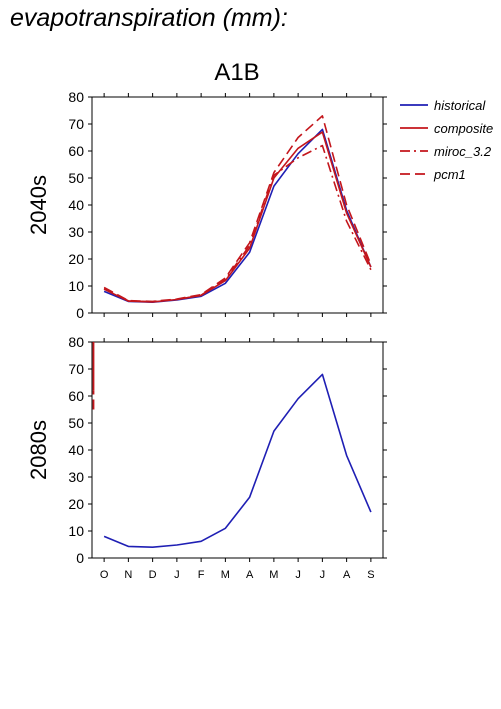 The width and height of the screenshot is (501, 709). What do you see at coordinates (149, 18) in the screenshot?
I see `page-title: evapotranspiration (mm):` at bounding box center [149, 18].